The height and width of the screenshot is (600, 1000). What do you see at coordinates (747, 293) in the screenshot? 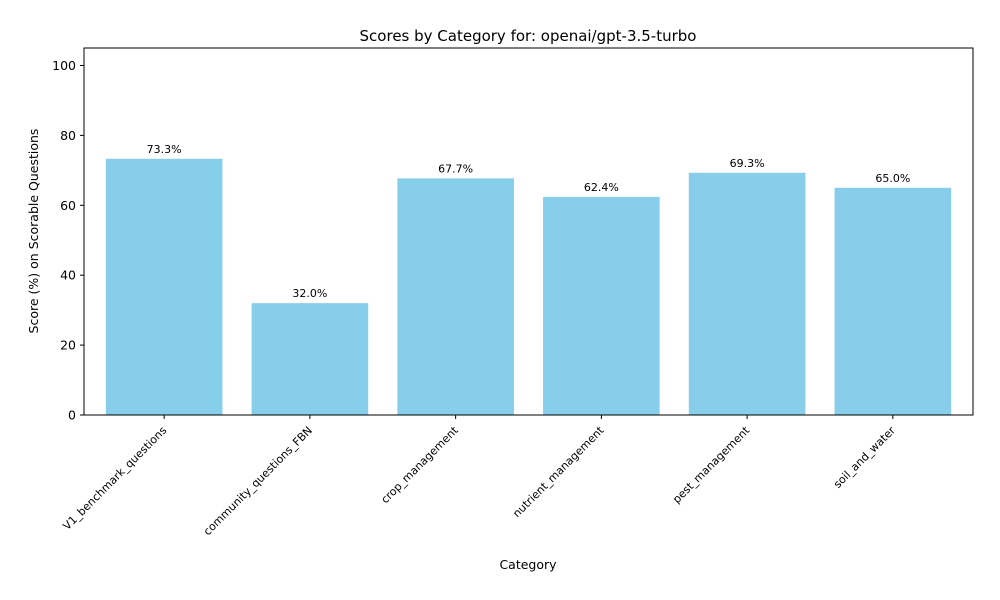
I see `bar-pest_management` at bounding box center [747, 293].